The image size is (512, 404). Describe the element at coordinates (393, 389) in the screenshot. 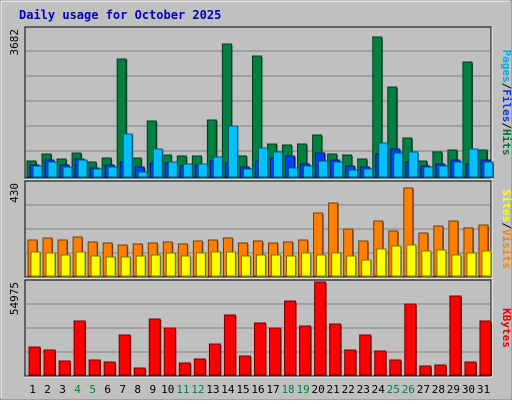

I see `x-tick-label: 25` at that location.